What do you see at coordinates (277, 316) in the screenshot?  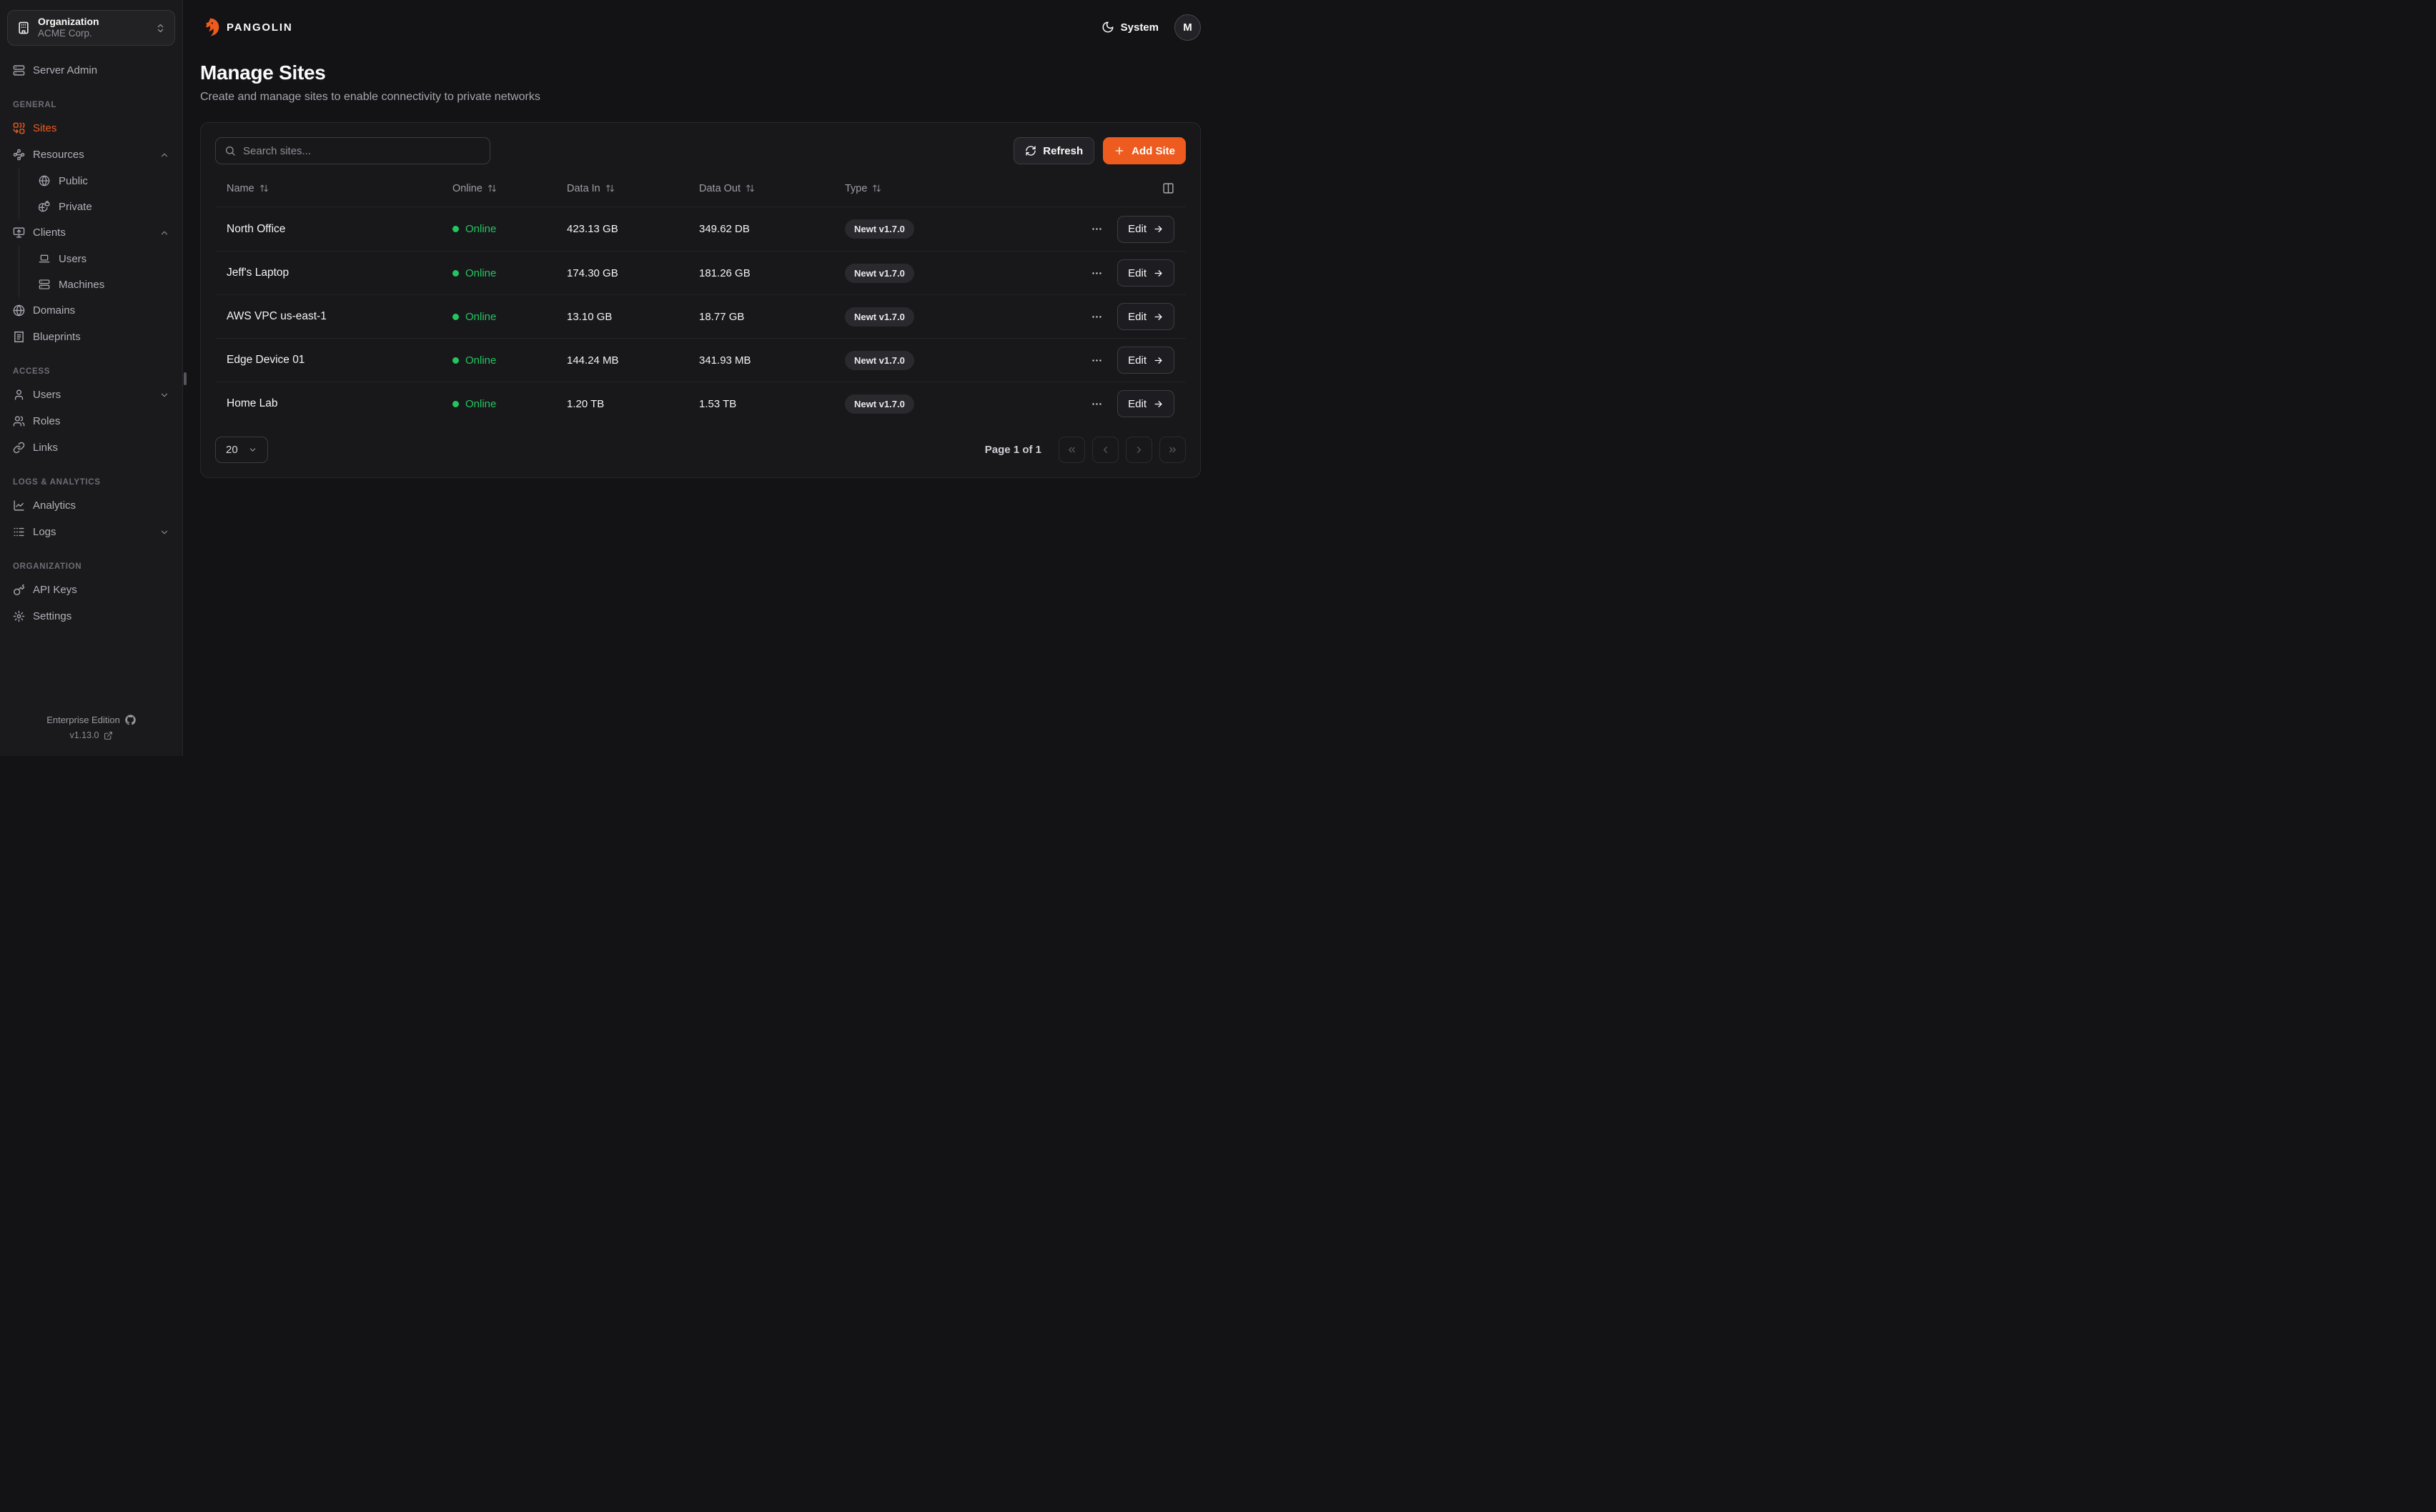 I see `site-name: AWS VPC us-east-1` at bounding box center [277, 316].